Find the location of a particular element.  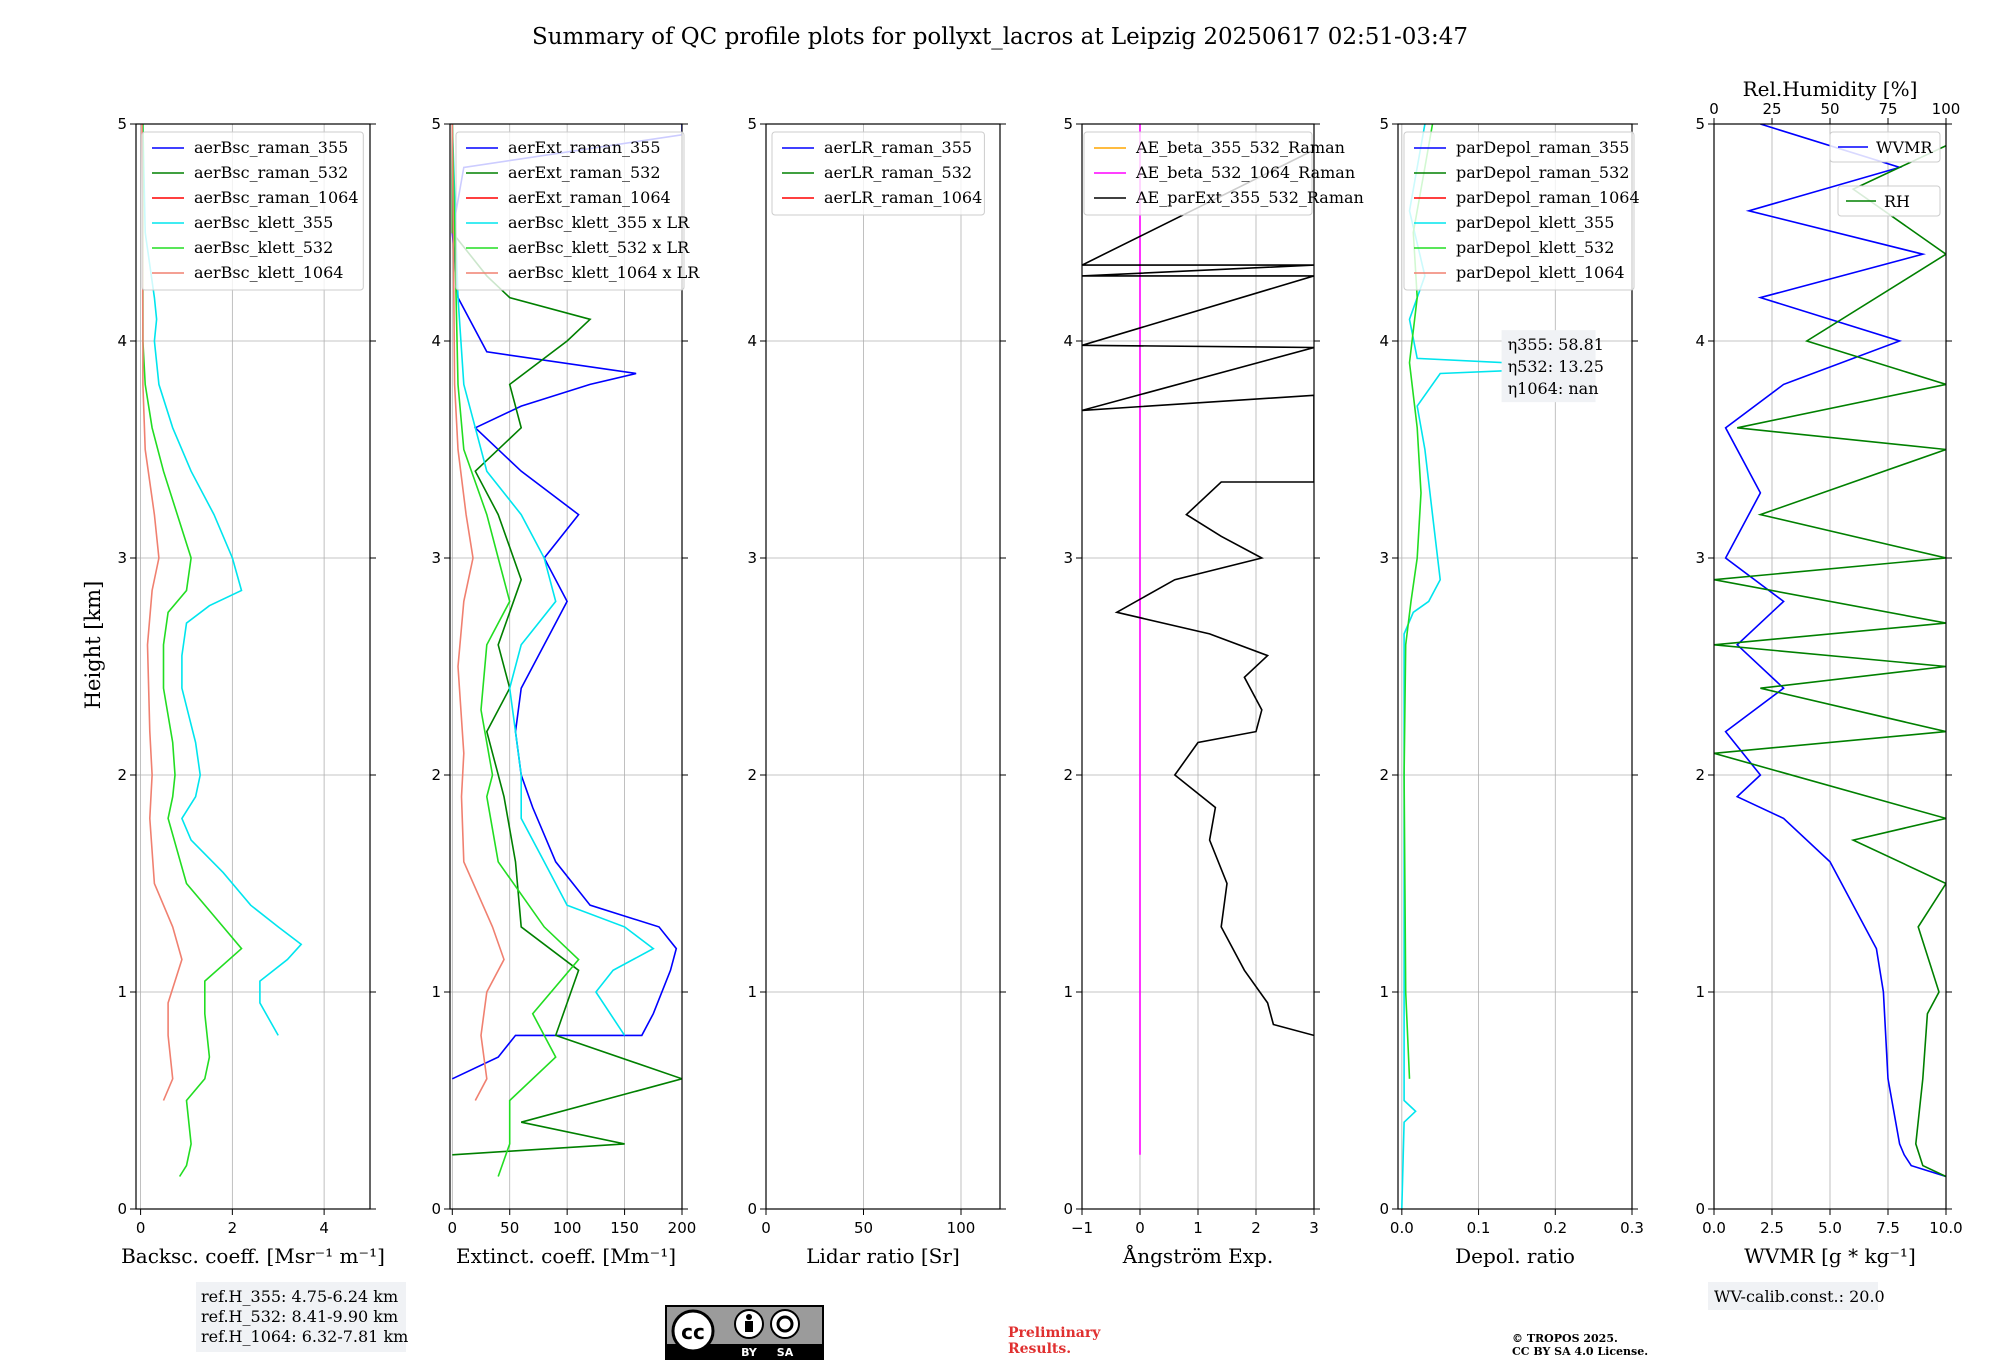

legend-label: aerLR_raman_532 is located at coordinates (898, 172).